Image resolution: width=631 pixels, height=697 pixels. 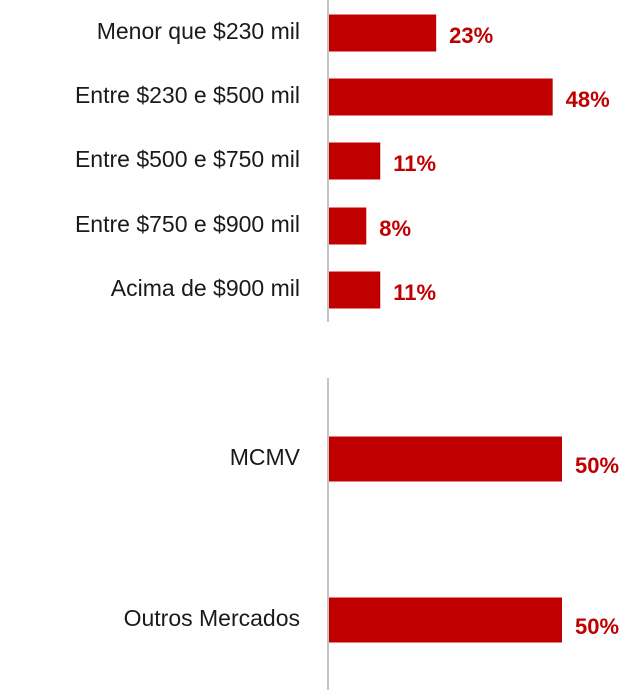 I want to click on category-label: Entre $750 e $900 mil, so click(x=187, y=224).